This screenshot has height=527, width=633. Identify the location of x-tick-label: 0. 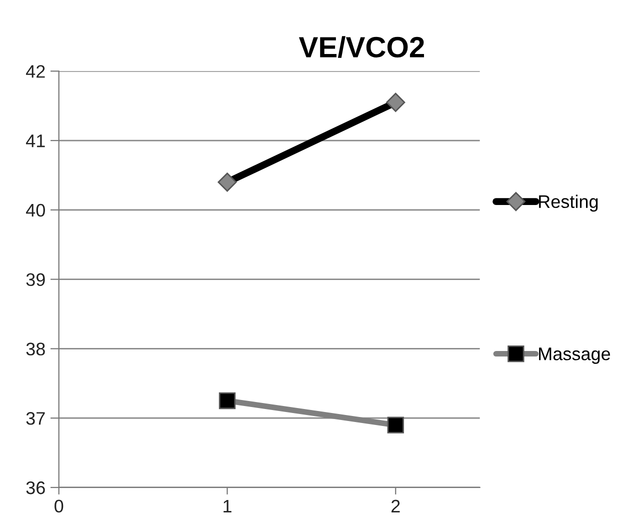
(59, 506).